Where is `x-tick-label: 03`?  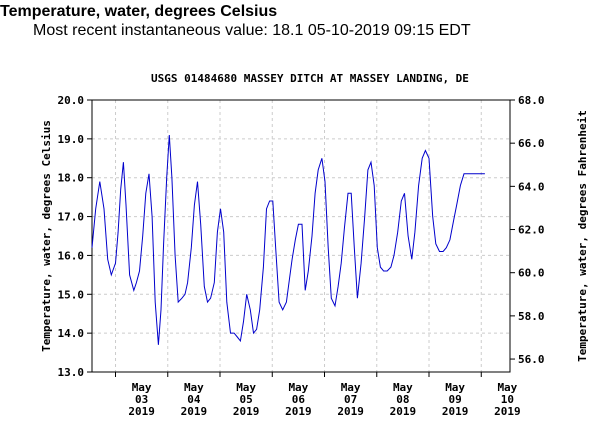
x-tick-label: 03 is located at coordinates (141, 399).